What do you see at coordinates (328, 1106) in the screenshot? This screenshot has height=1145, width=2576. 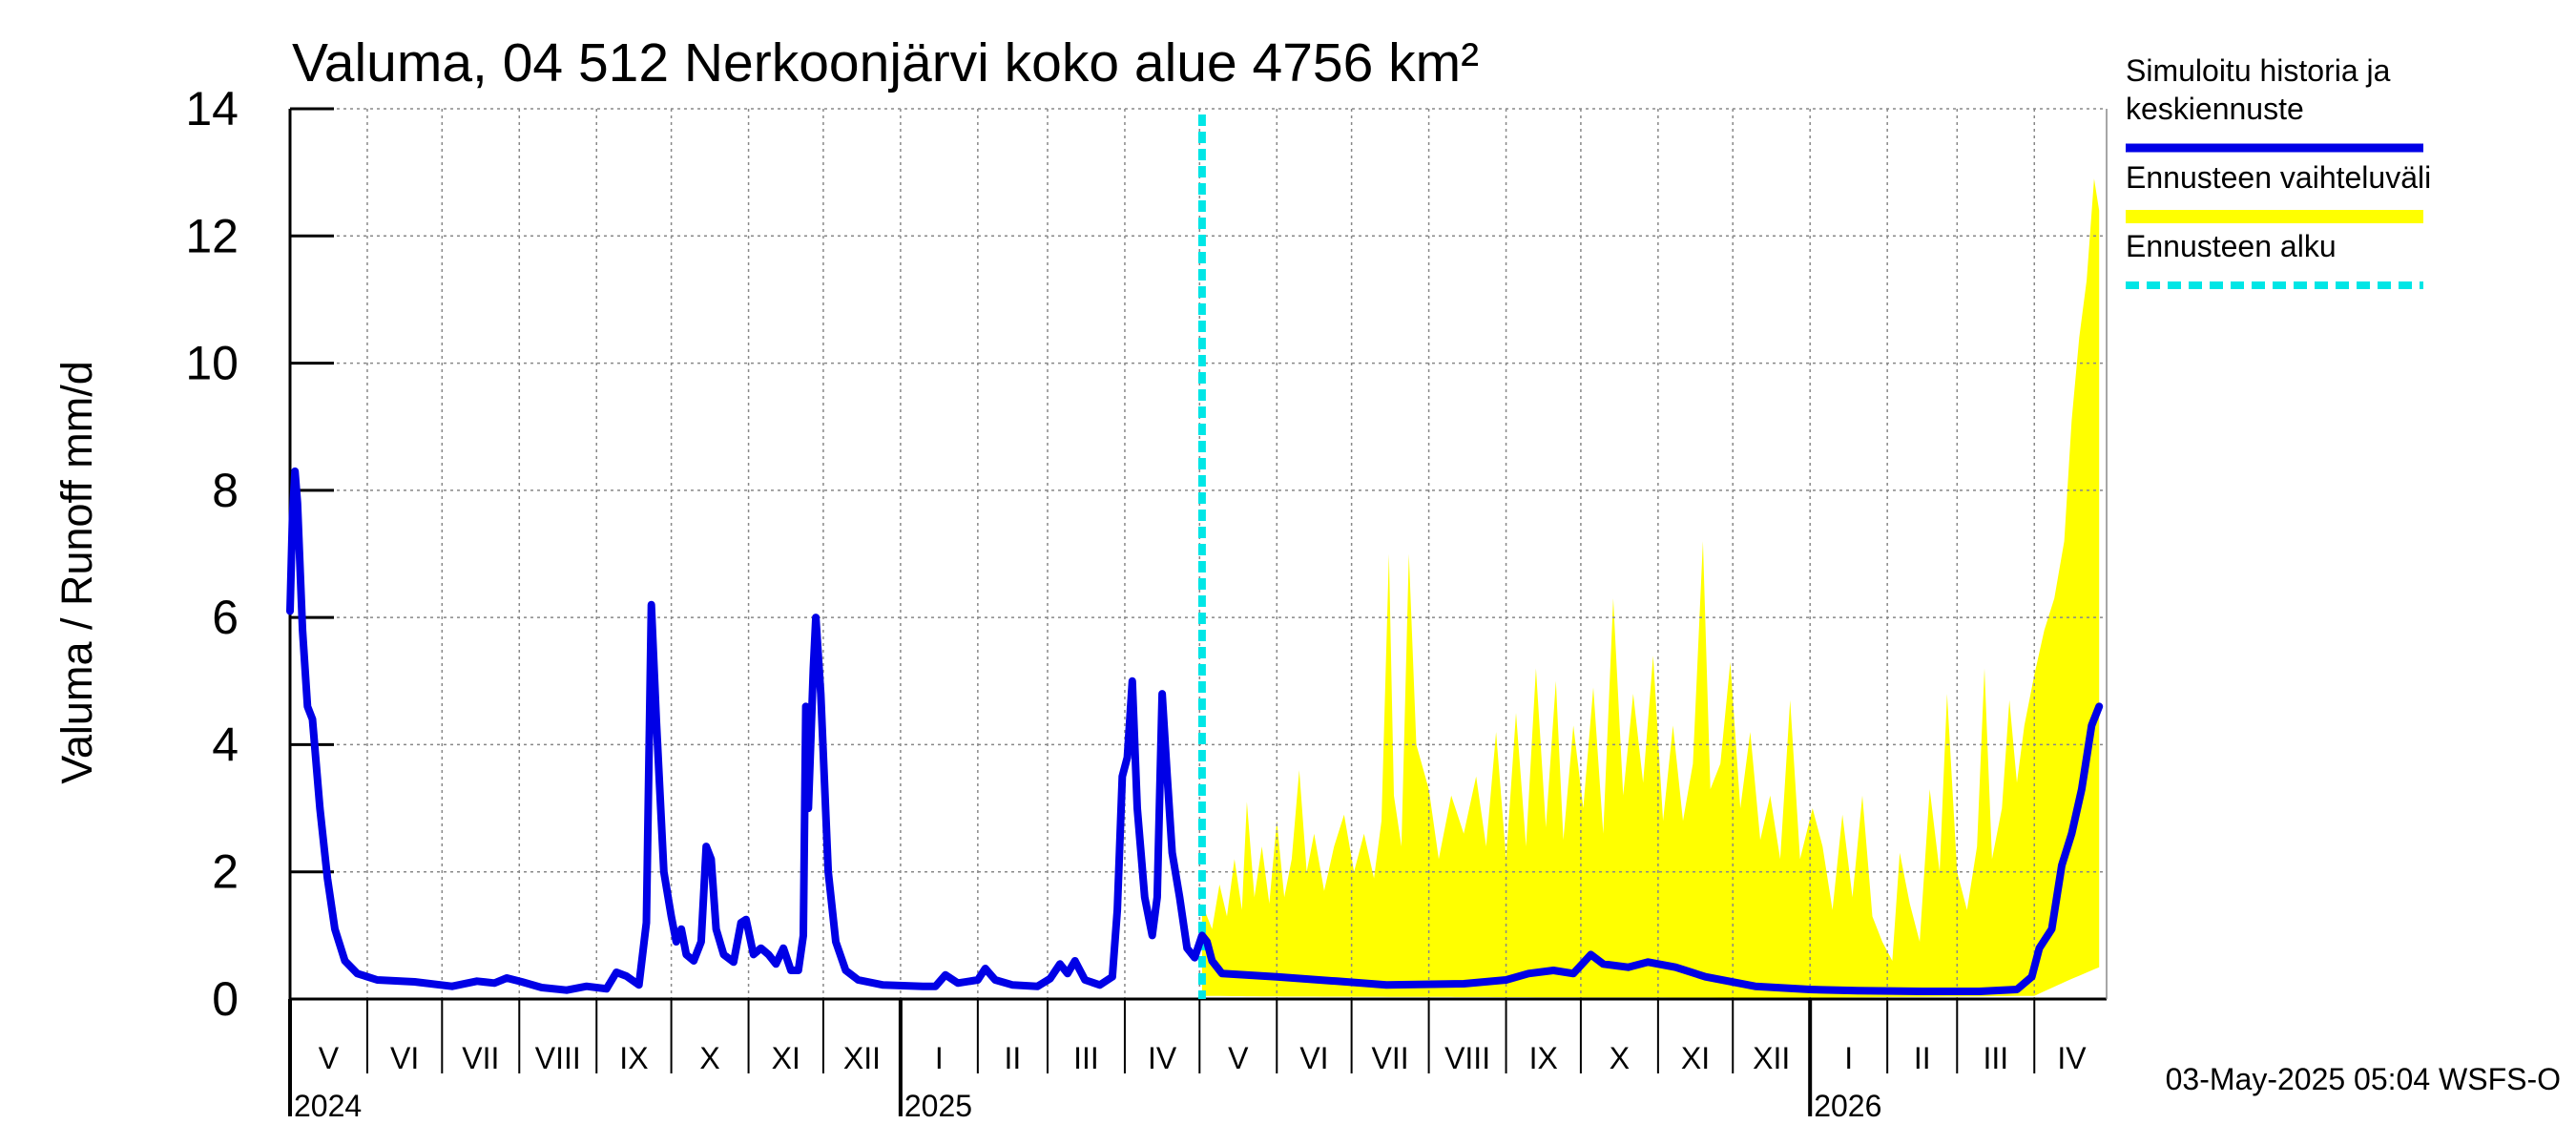 I see `x-year-label: 2024` at bounding box center [328, 1106].